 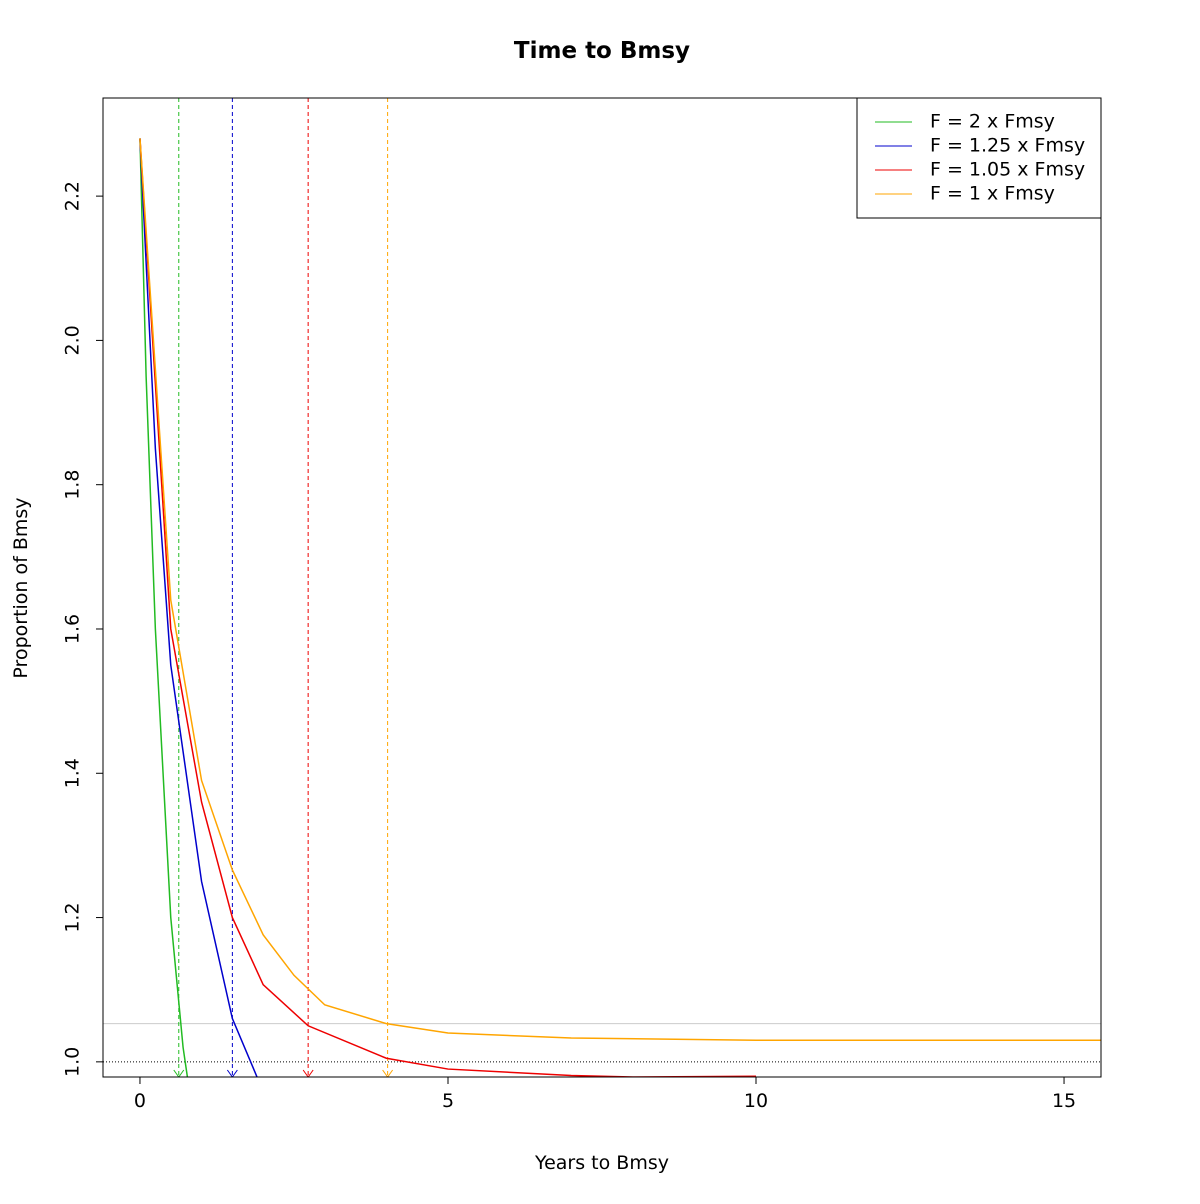 What do you see at coordinates (21, 587) in the screenshot?
I see `y-axis-label: Proportion of Bmsy` at bounding box center [21, 587].